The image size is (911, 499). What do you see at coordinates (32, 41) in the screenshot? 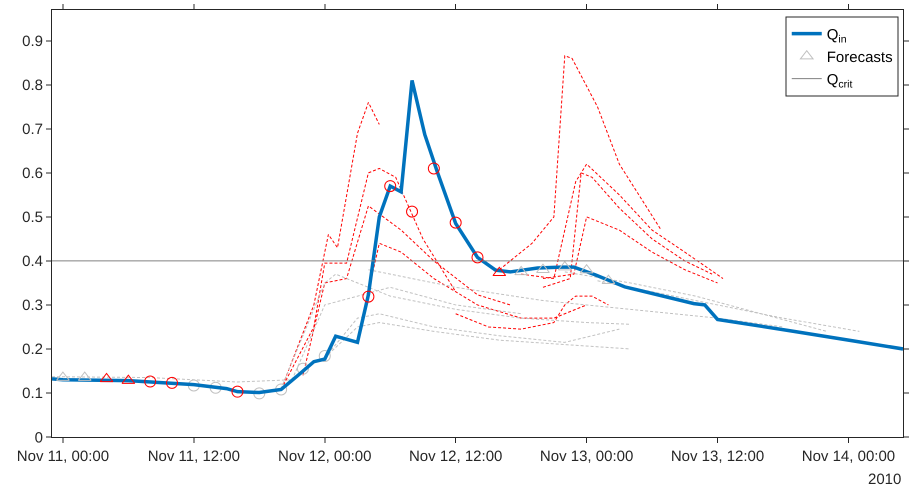
I see `y-tick-label: 0.9` at bounding box center [32, 41].